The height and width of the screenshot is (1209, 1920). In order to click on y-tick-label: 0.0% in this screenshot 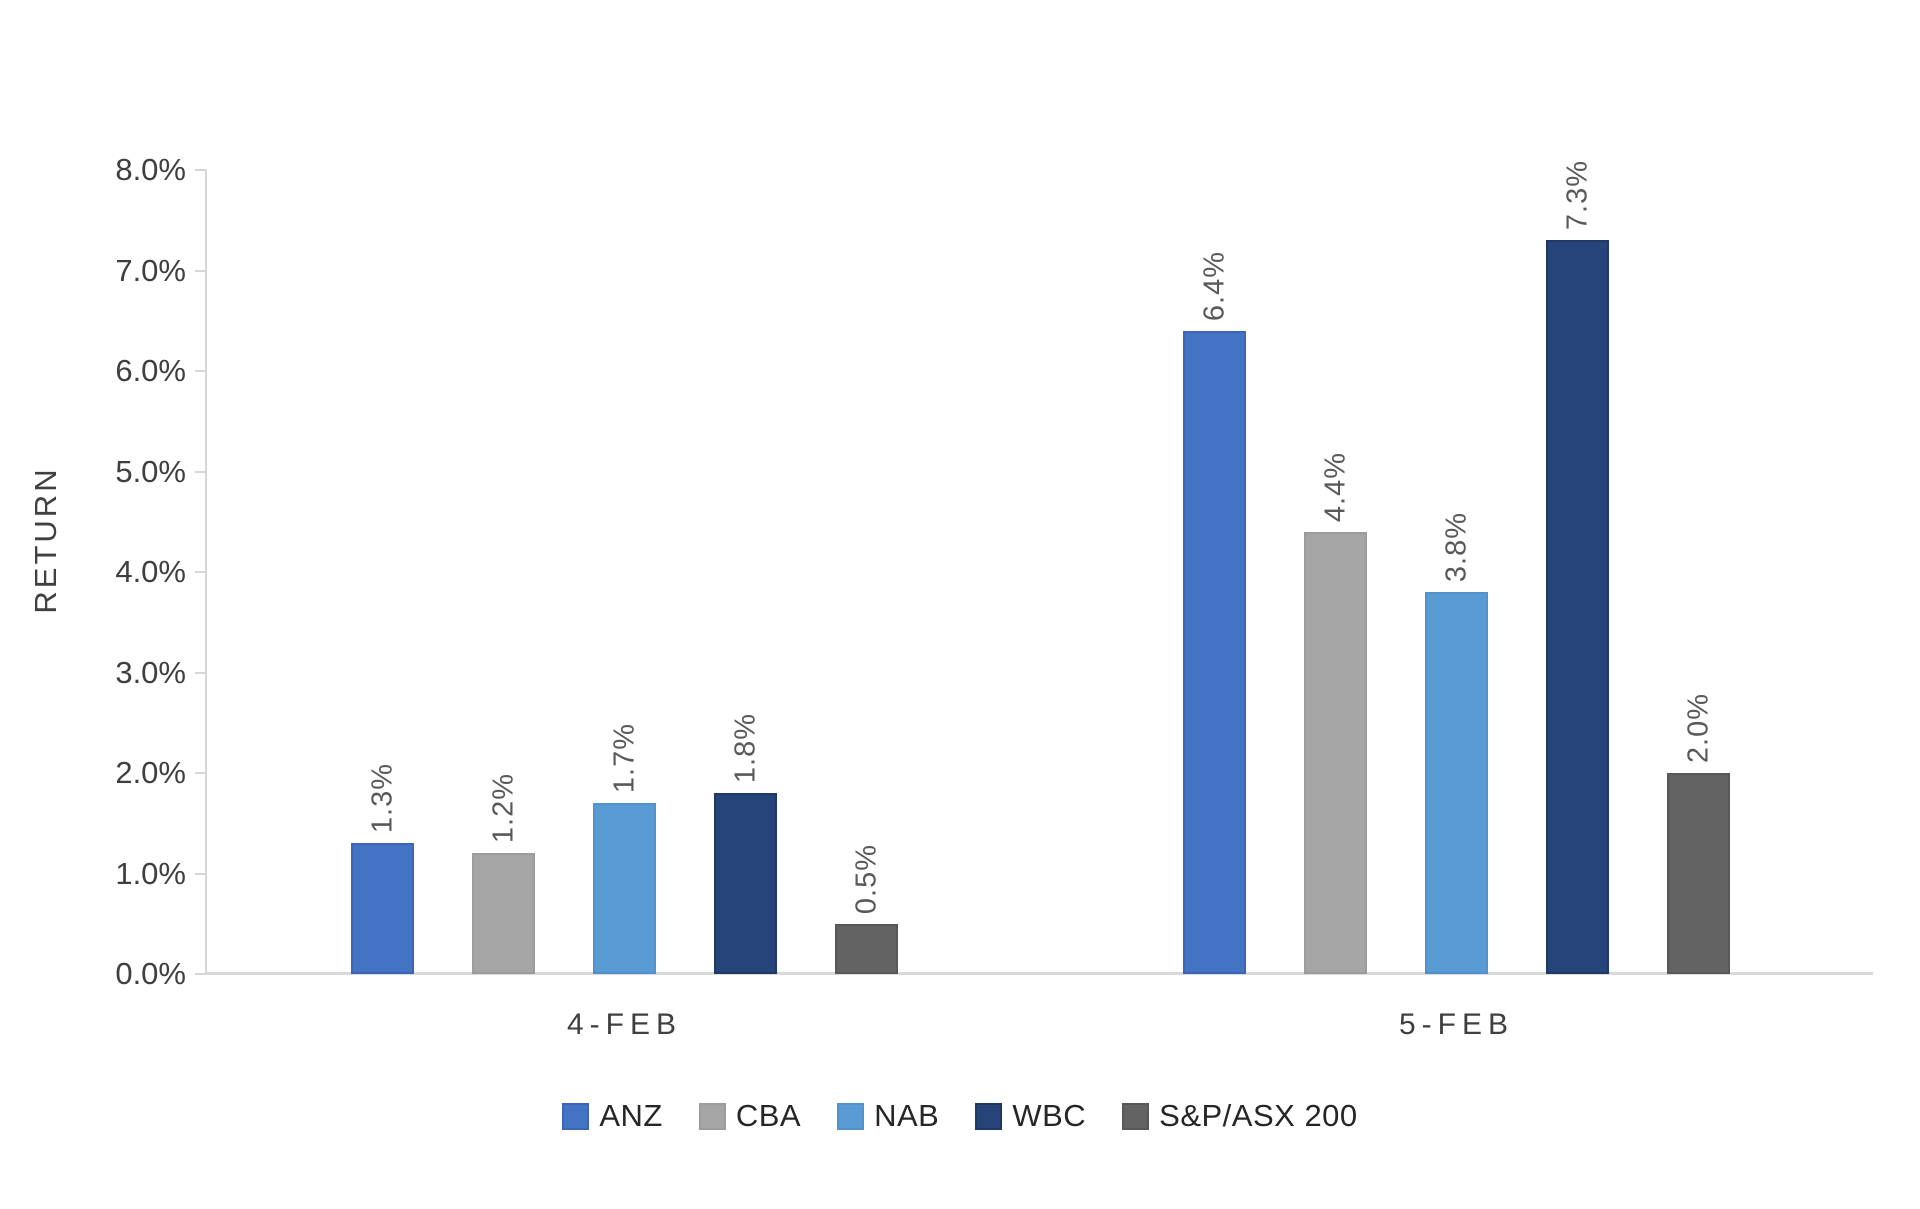, I will do `click(150, 973)`.